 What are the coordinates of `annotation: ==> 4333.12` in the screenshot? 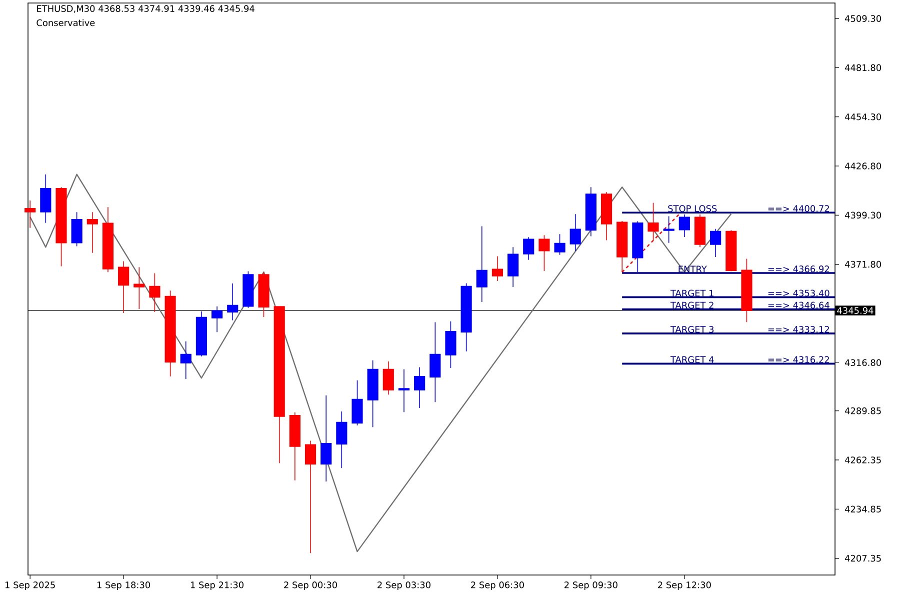 It's located at (798, 329).